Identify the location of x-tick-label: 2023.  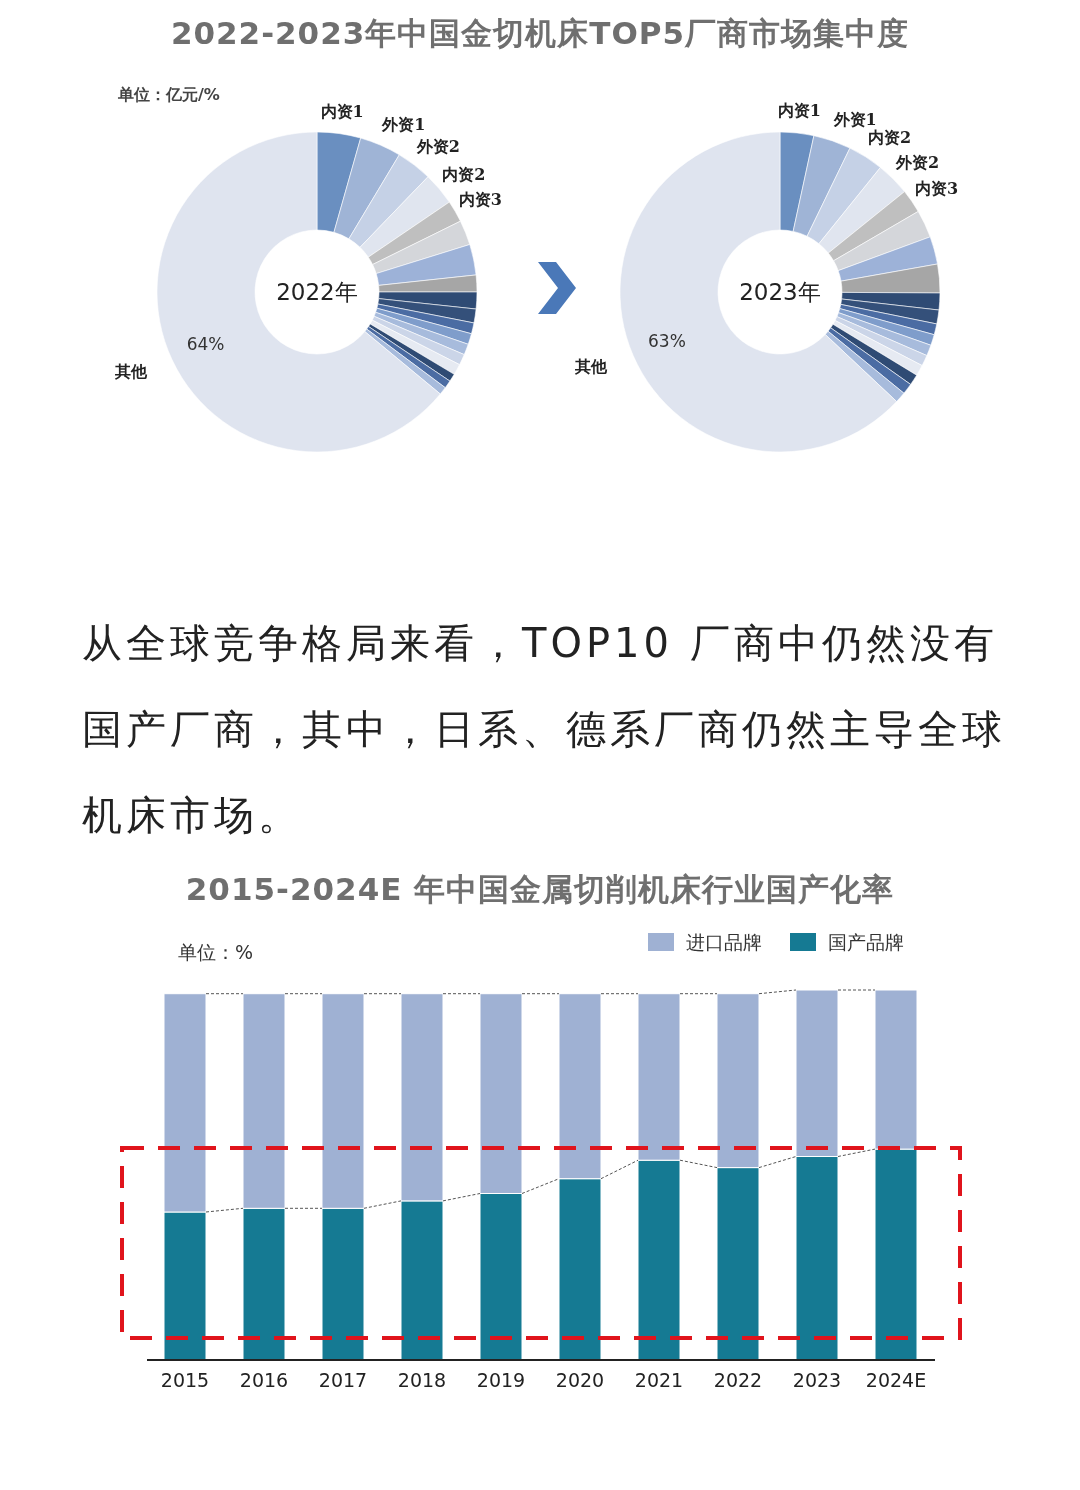
(817, 1380).